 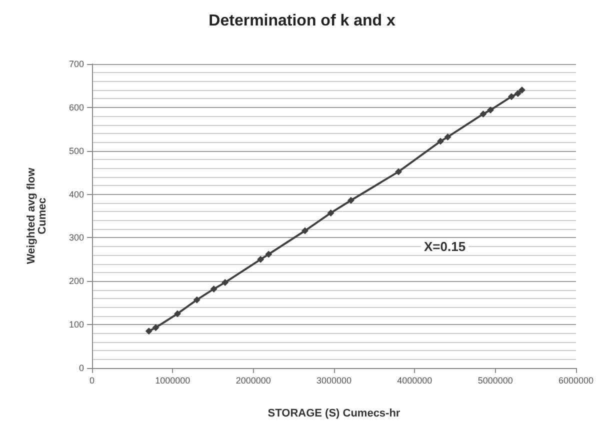 What do you see at coordinates (76, 64) in the screenshot?
I see `y-tick-label: 700` at bounding box center [76, 64].